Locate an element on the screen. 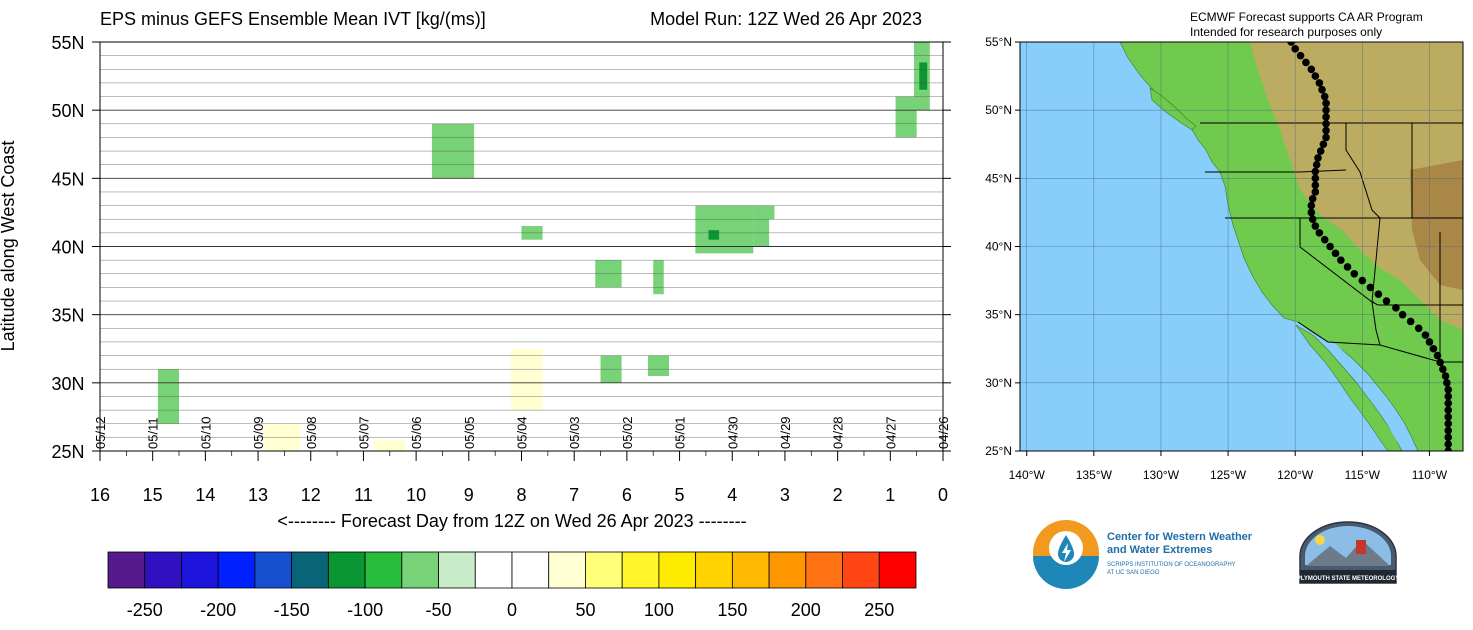  colorbar-label: -150 is located at coordinates (292, 610).